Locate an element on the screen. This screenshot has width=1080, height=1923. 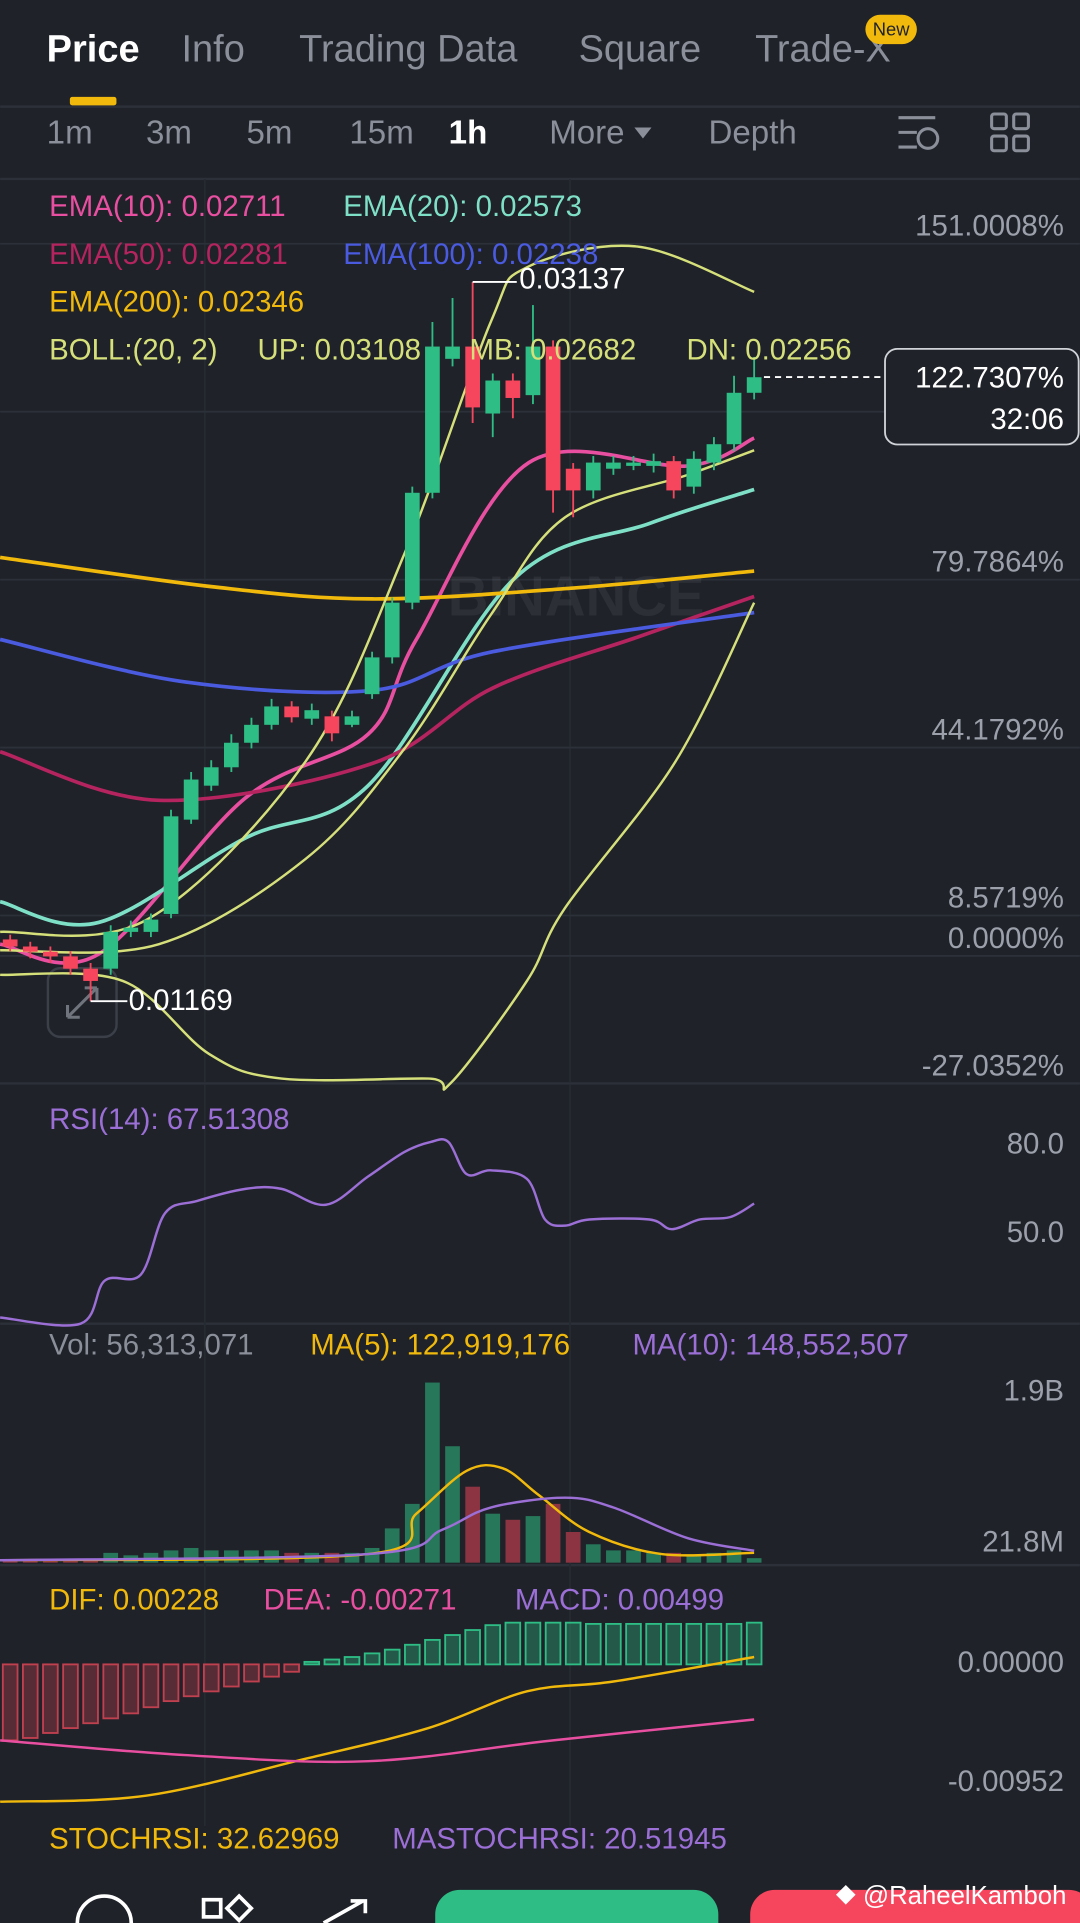
legend-label: DIF: 0.00228 is located at coordinates (134, 1600).